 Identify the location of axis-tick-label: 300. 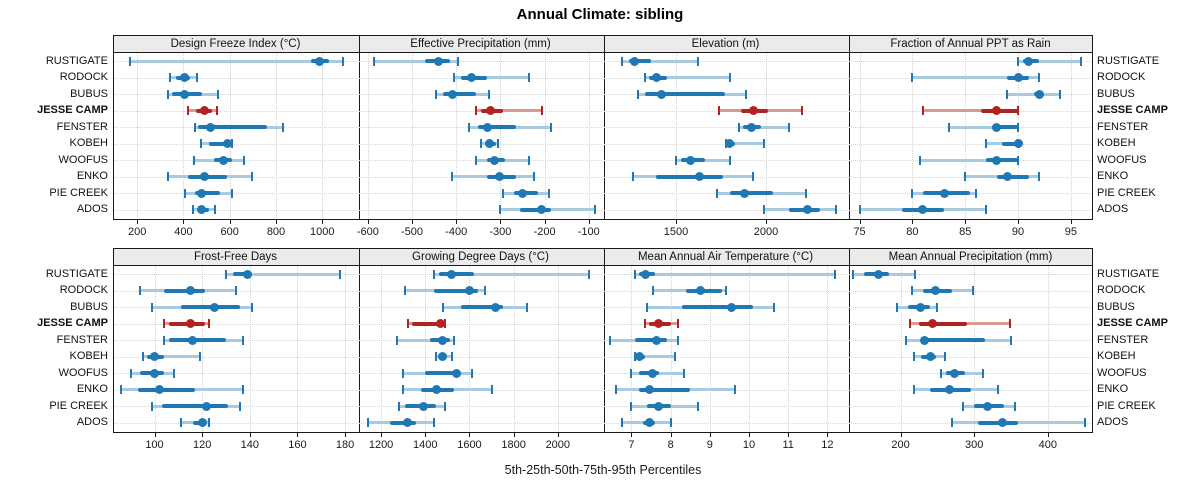
(974, 445).